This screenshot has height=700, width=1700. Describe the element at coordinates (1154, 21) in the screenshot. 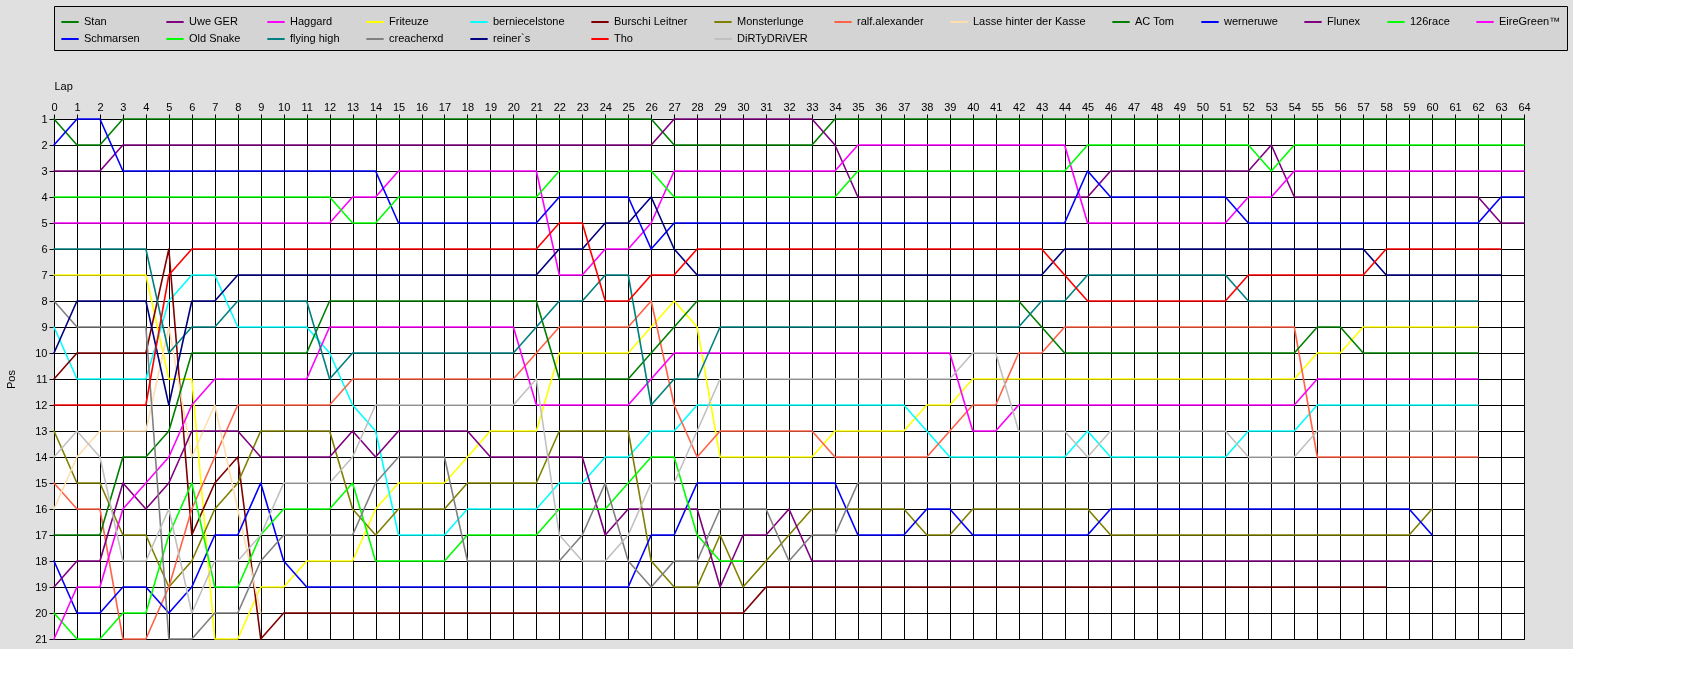

I see `legend-label: AC Tom` at that location.